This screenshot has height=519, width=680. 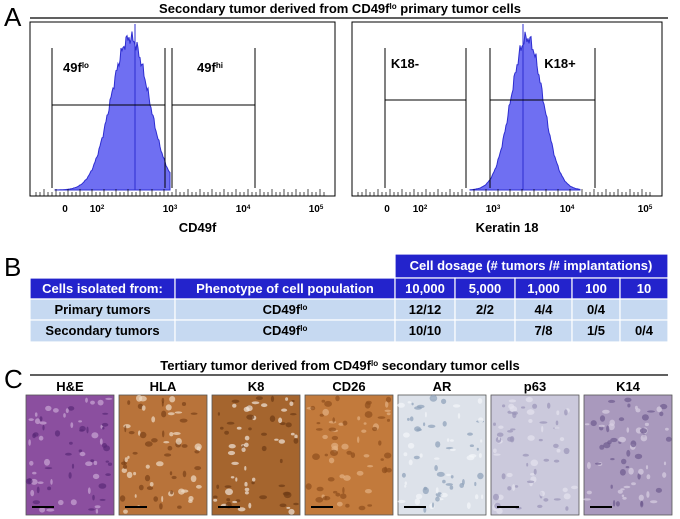 I want to click on table-header: 100, so click(x=596, y=288).